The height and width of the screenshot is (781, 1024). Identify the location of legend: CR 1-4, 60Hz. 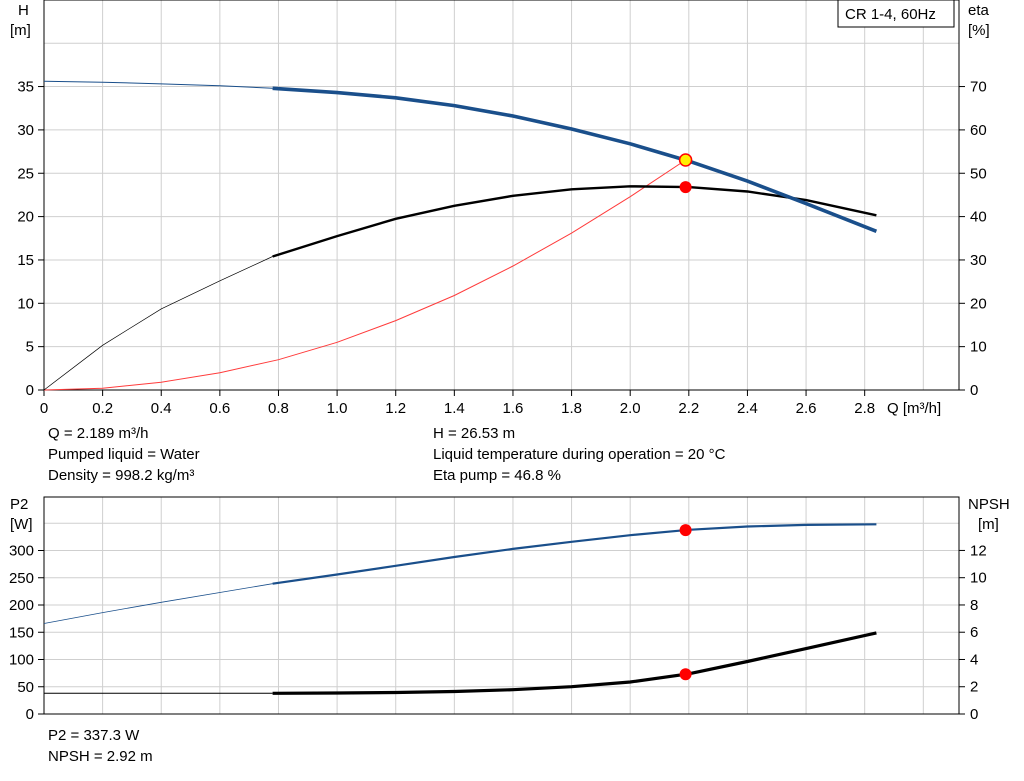
(896, 14).